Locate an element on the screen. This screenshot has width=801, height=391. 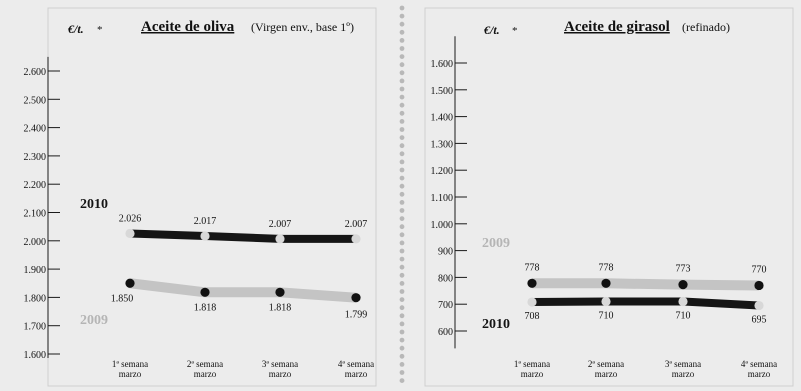
y-tick-label: 2.400 is located at coordinates (35, 129).